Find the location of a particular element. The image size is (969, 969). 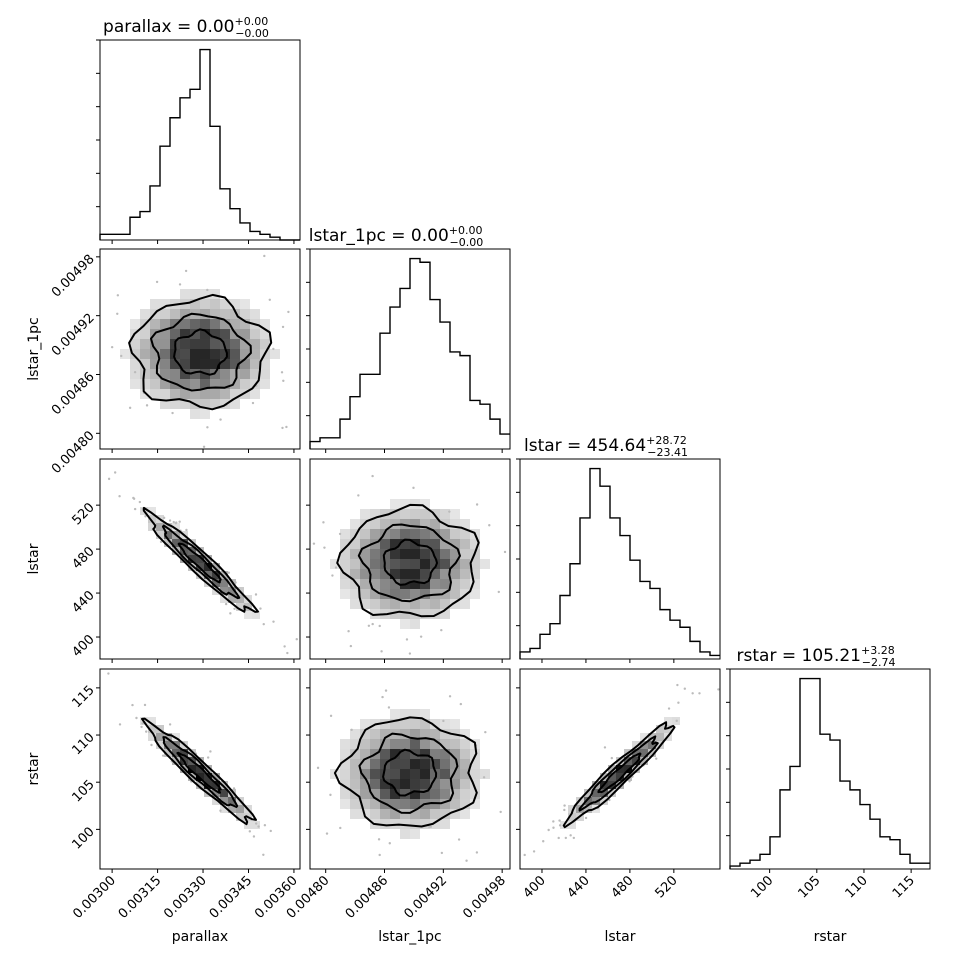

ytick-label: 0.00486 is located at coordinates (73, 394).